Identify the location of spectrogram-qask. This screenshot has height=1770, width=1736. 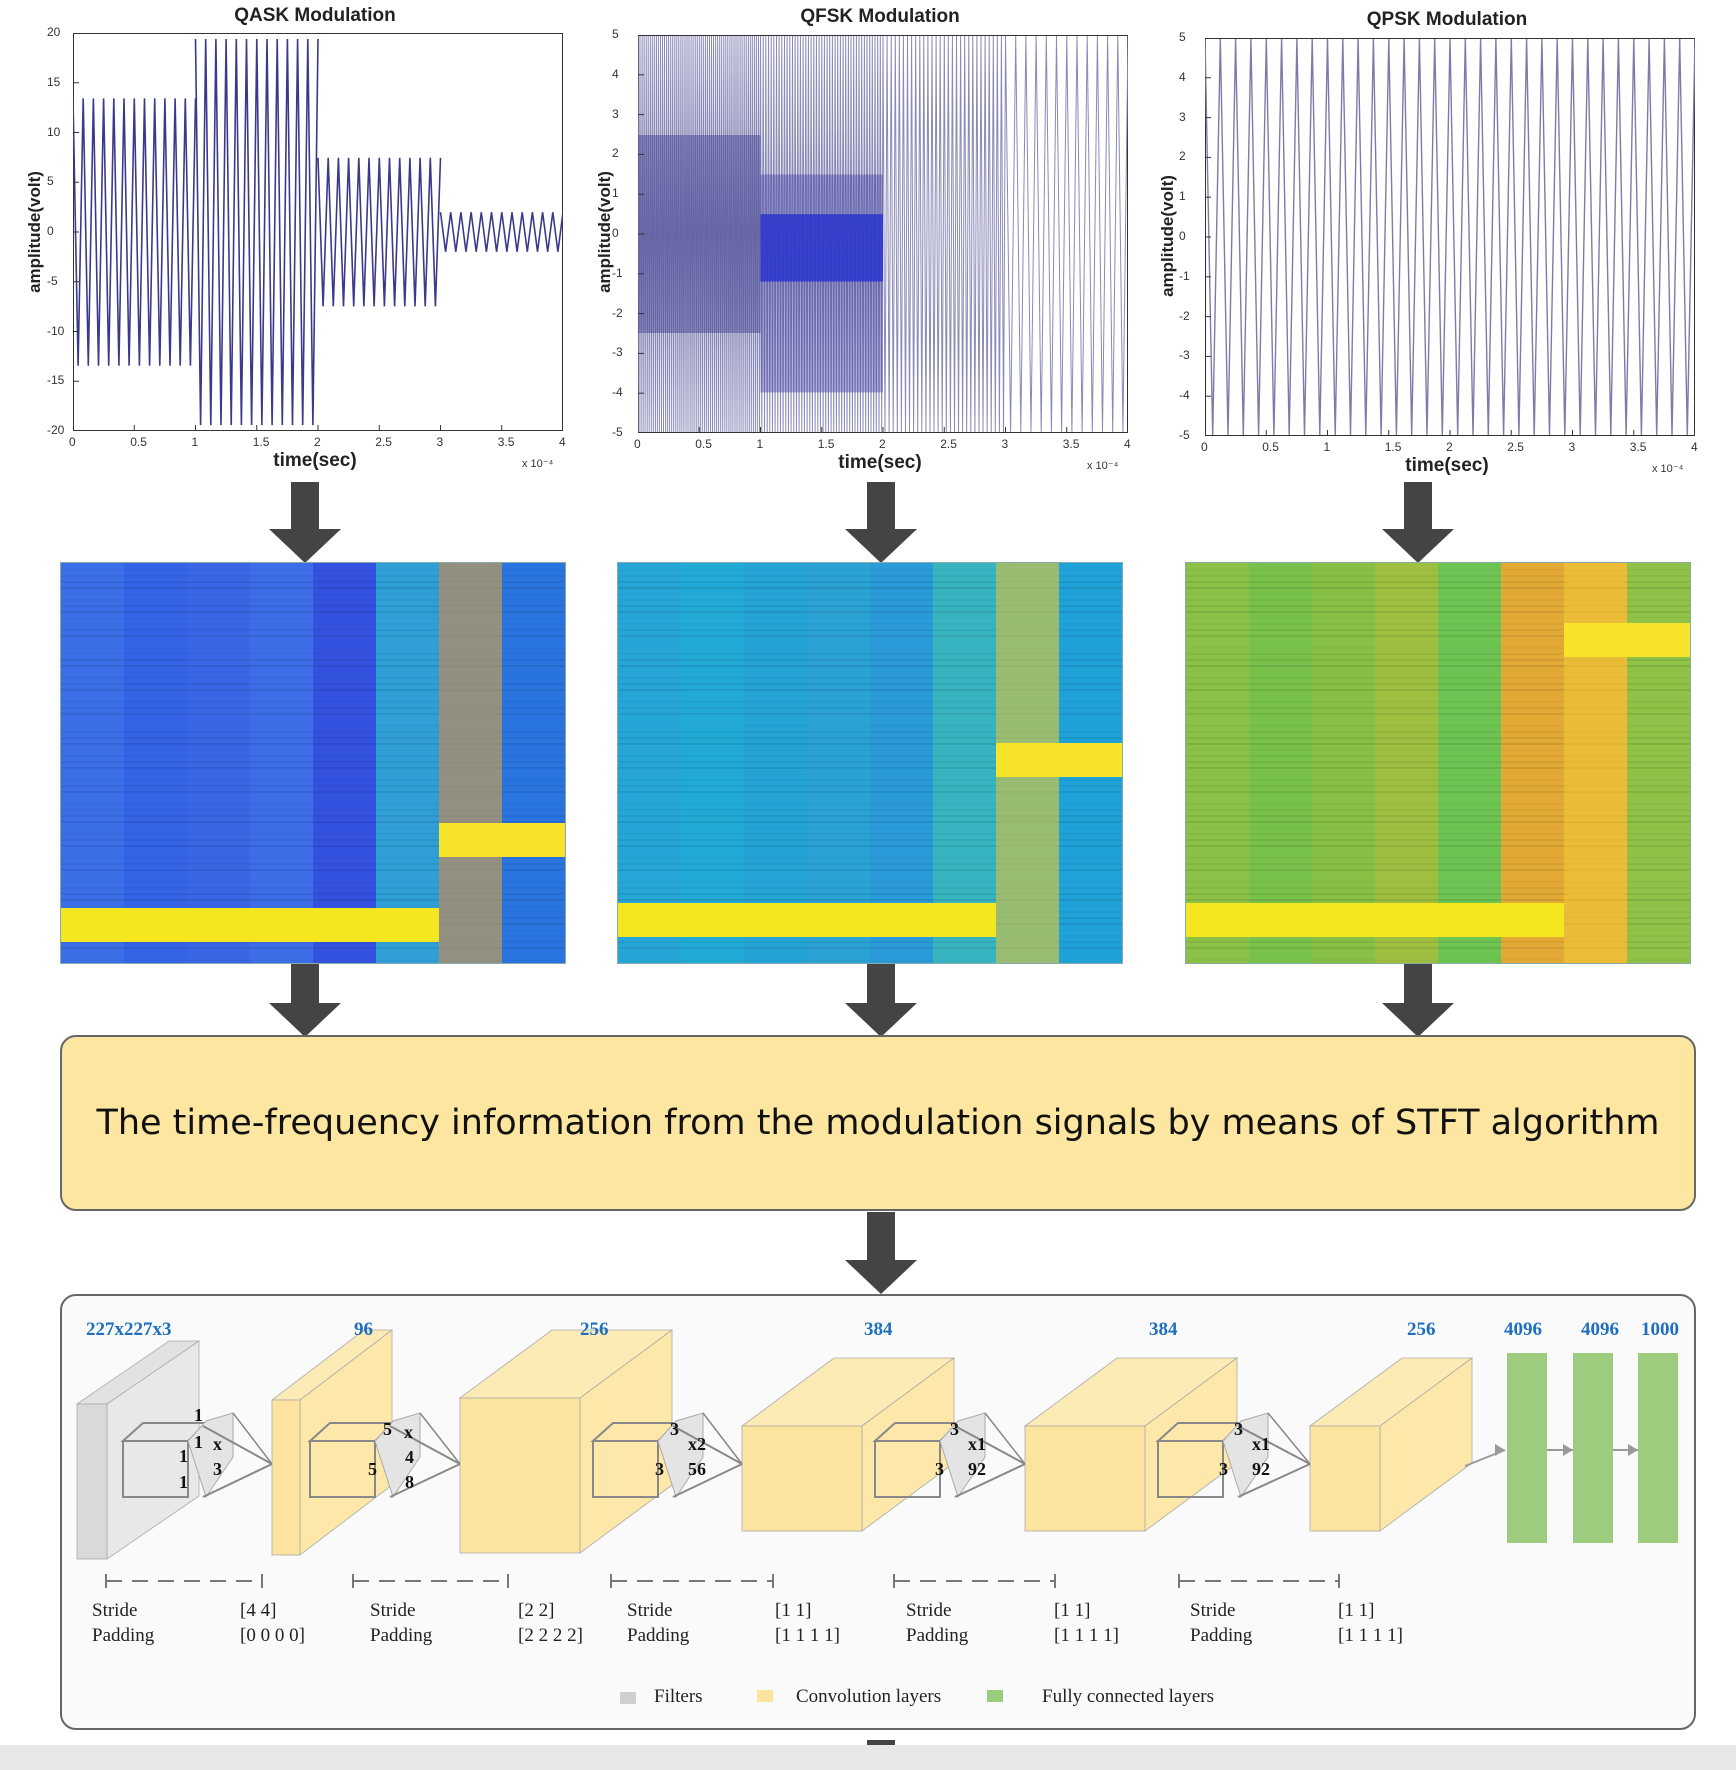
(313, 763).